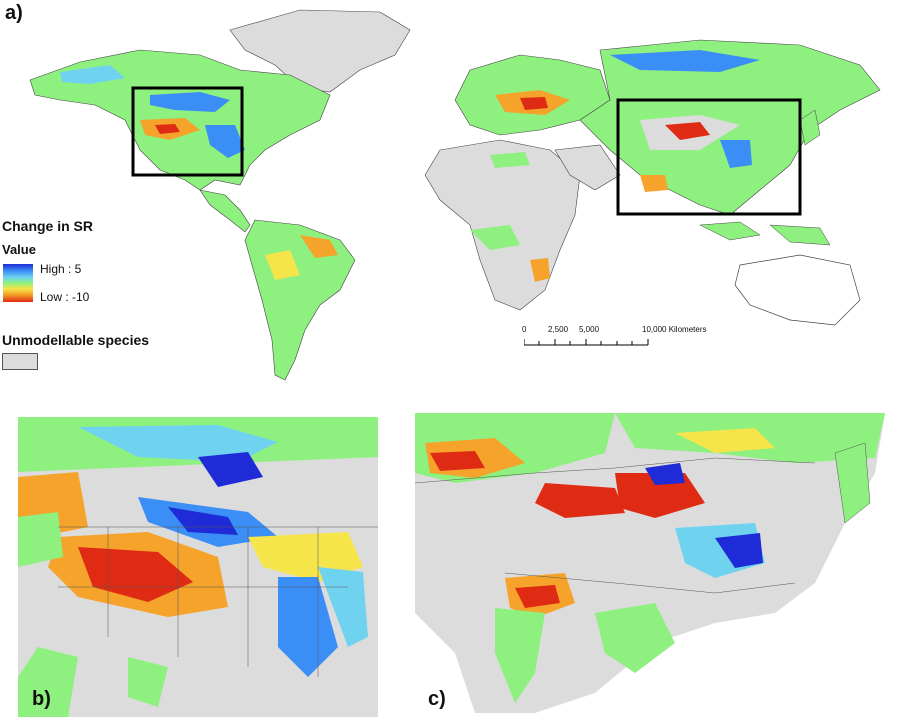 Image resolution: width=900 pixels, height=719 pixels. What do you see at coordinates (48, 226) in the screenshot?
I see `legend-title: Change in SR` at bounding box center [48, 226].